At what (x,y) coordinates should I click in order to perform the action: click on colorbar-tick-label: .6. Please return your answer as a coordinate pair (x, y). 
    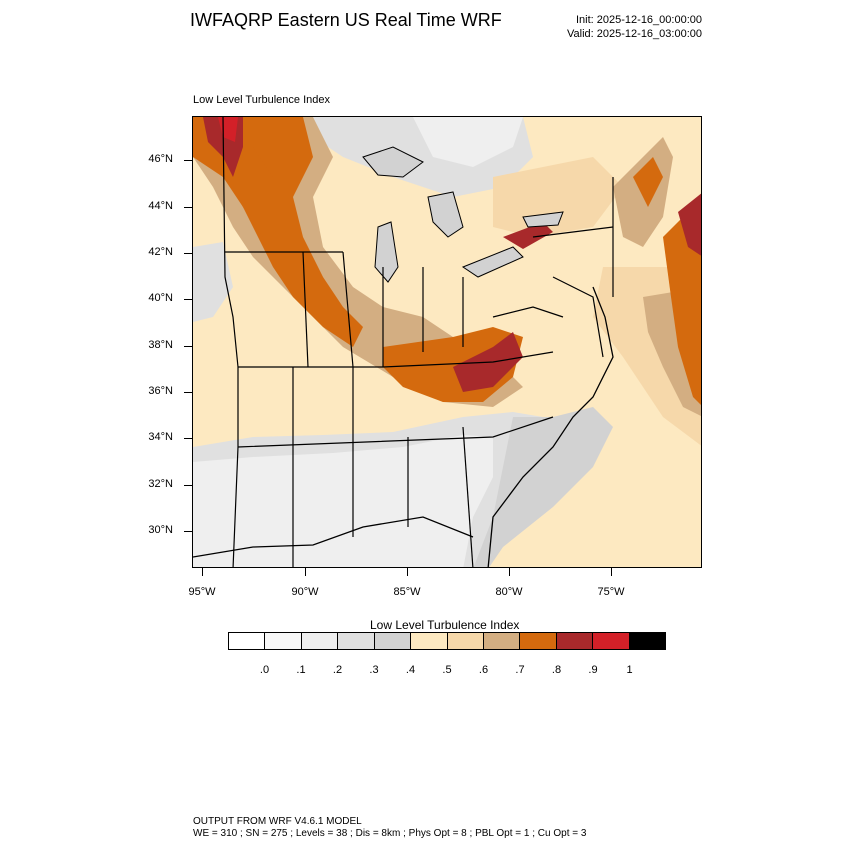
    Looking at the image, I should click on (483, 670).